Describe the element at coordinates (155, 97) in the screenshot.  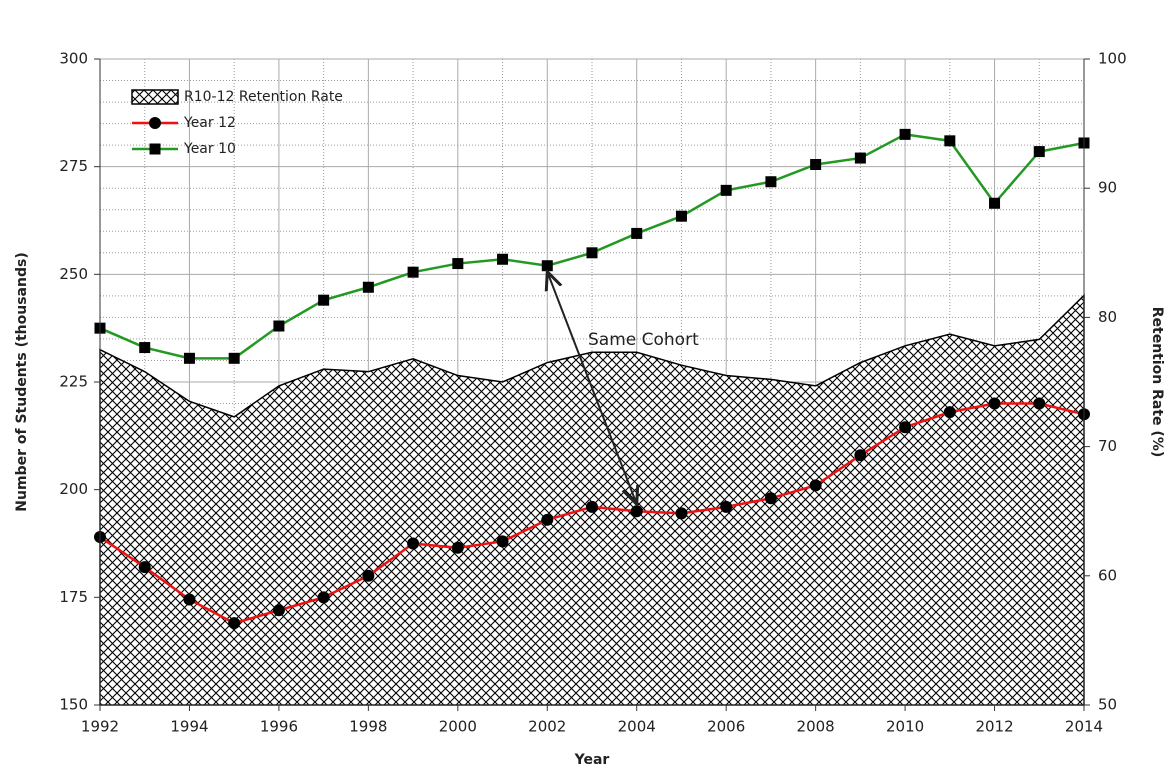
I see `legend-swatch` at that location.